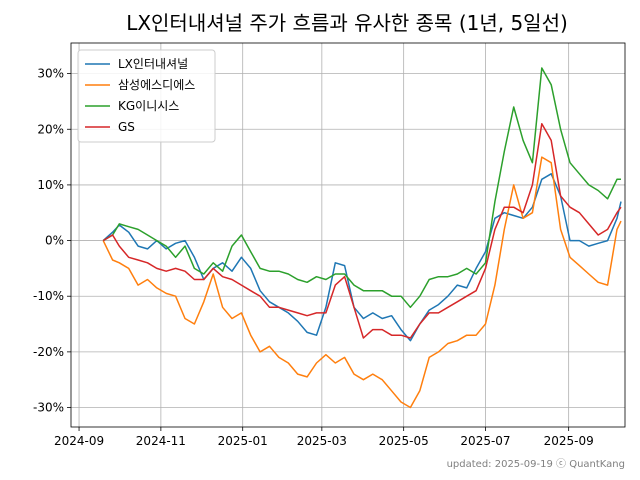 This screenshot has height=480, width=640. I want to click on x-tick-label: 2024-11, so click(161, 441).